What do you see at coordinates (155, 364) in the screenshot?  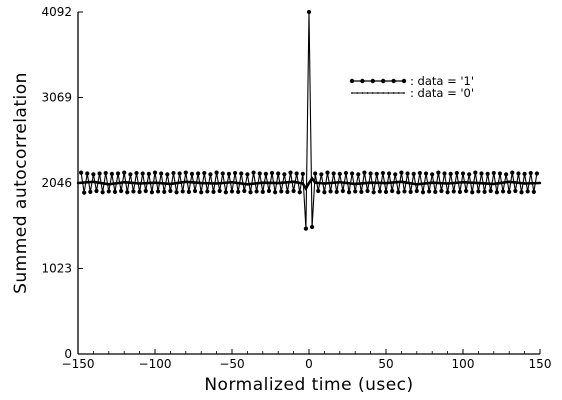 I see `x-tick-label: −100` at bounding box center [155, 364].